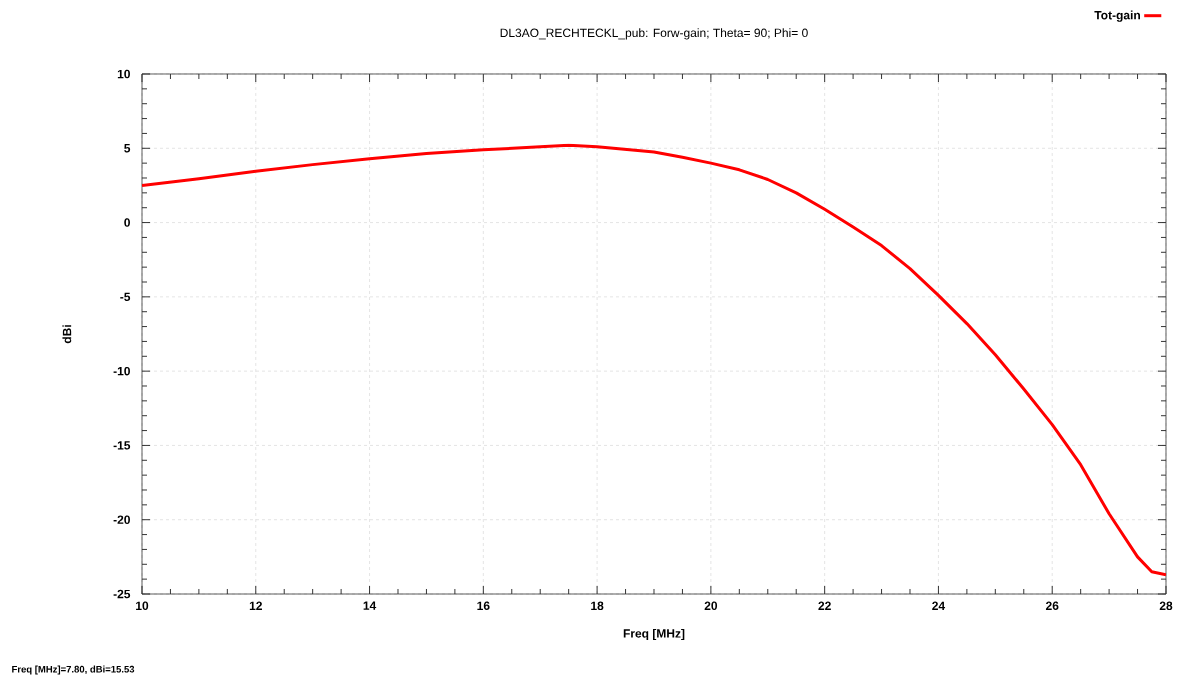 The width and height of the screenshot is (1184, 681). Describe the element at coordinates (1117, 16) in the screenshot. I see `legend-label: Tot-gain` at that location.